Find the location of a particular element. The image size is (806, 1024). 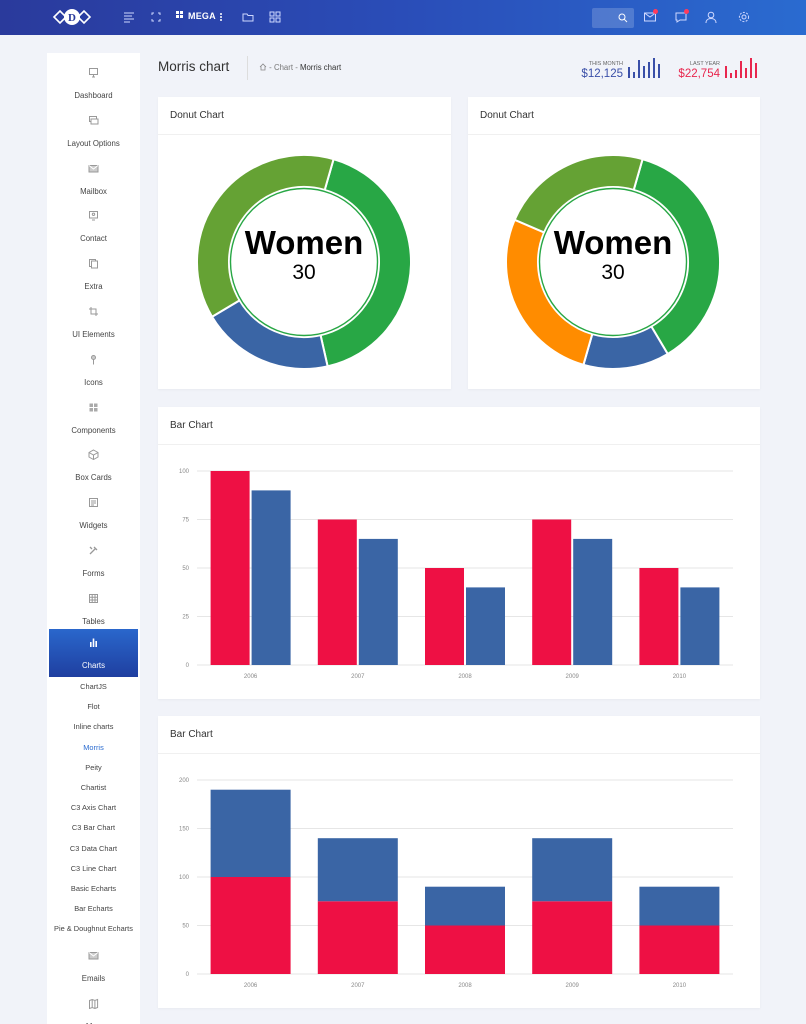

sidebar-item-map: Map is located at coordinates (93, 1007).